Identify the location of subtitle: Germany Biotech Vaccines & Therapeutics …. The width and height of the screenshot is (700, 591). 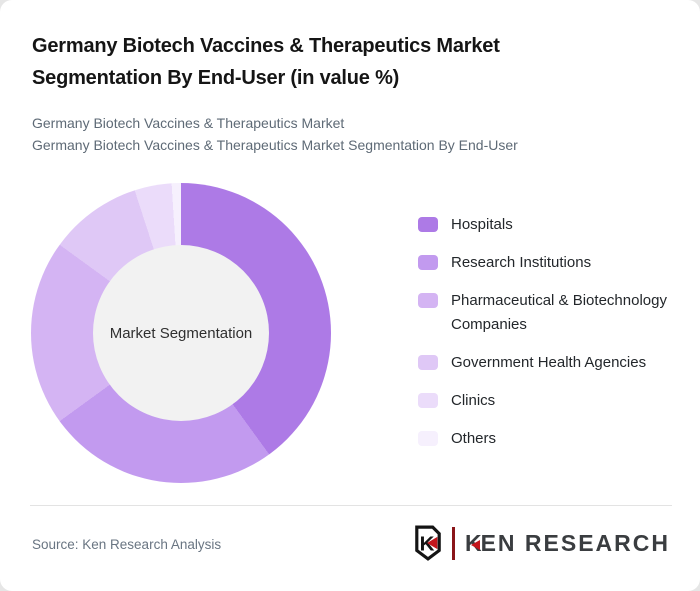
(275, 134).